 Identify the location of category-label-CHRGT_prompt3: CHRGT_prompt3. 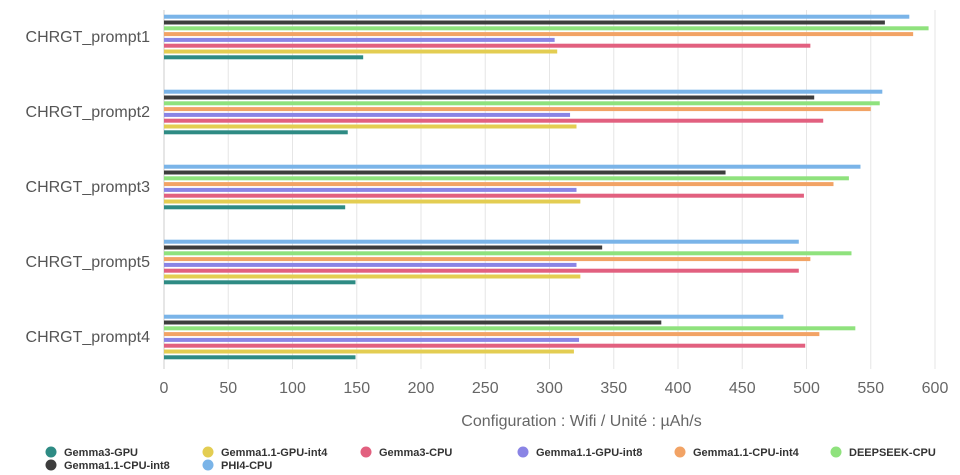
(88, 187).